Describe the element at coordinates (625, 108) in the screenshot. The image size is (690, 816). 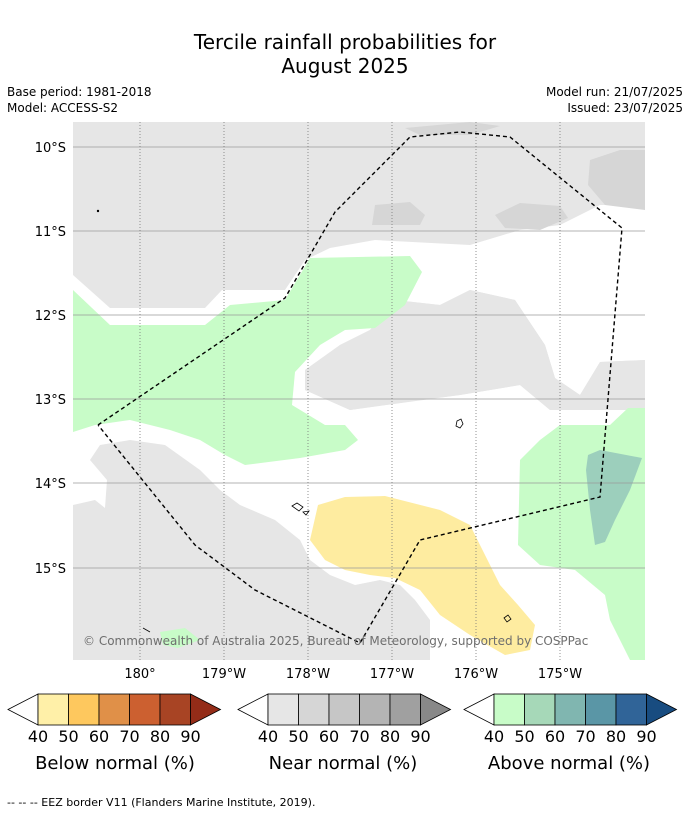
I see `issued-date: Issued: 23/07/2025` at that location.